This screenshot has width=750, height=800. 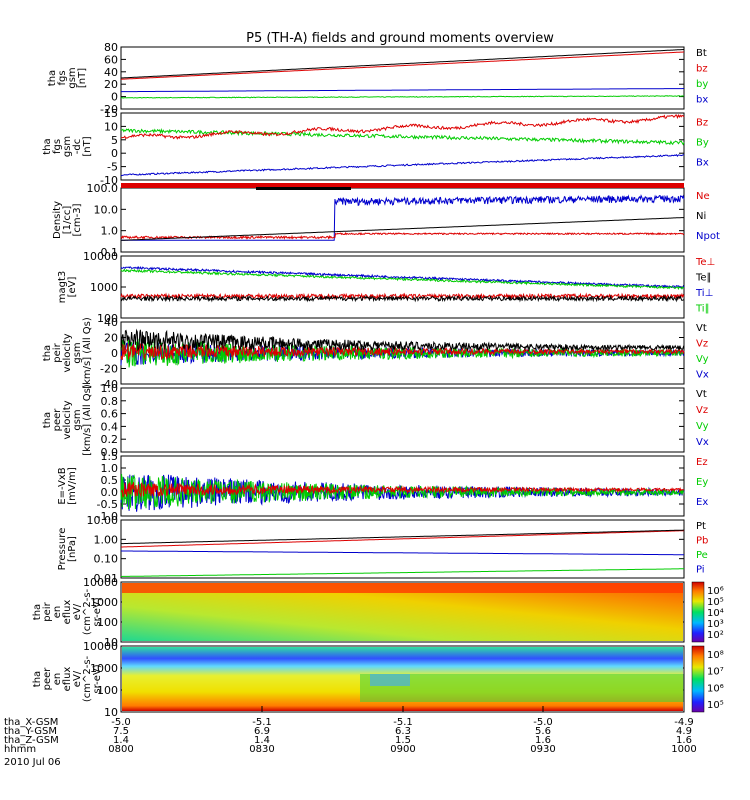 What do you see at coordinates (107, 516) in the screenshot?
I see `y-tick-label: -1.0` at bounding box center [107, 516].